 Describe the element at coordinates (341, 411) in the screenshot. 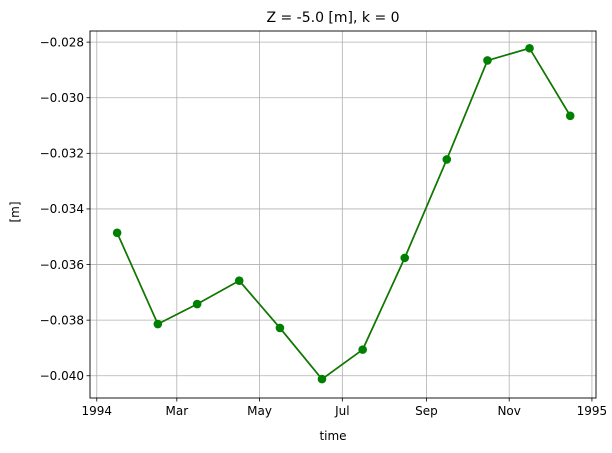

I see `x-tick-label: Jul` at that location.